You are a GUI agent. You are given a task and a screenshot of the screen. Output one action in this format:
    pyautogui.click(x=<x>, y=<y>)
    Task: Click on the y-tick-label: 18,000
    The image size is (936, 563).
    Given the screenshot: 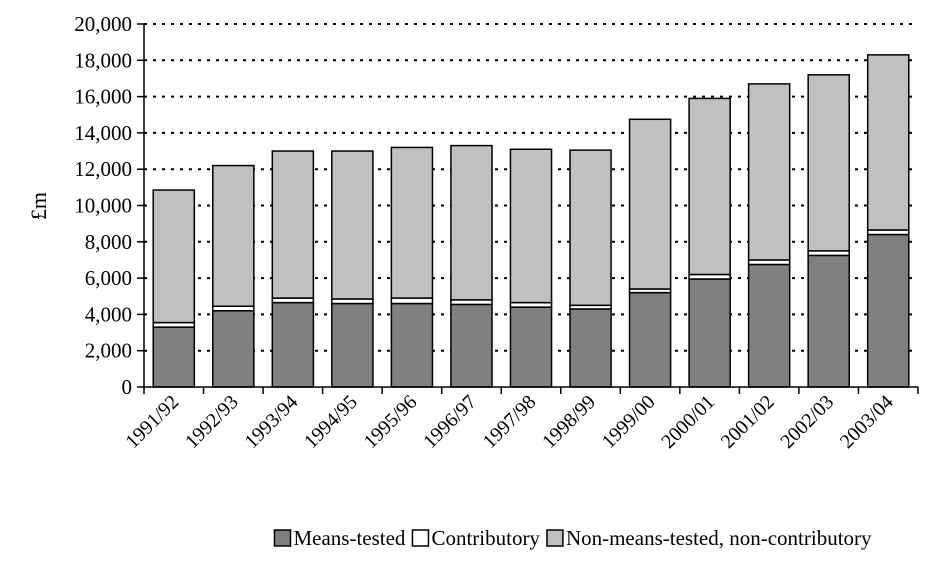 What is the action you would take?
    pyautogui.click(x=103, y=60)
    